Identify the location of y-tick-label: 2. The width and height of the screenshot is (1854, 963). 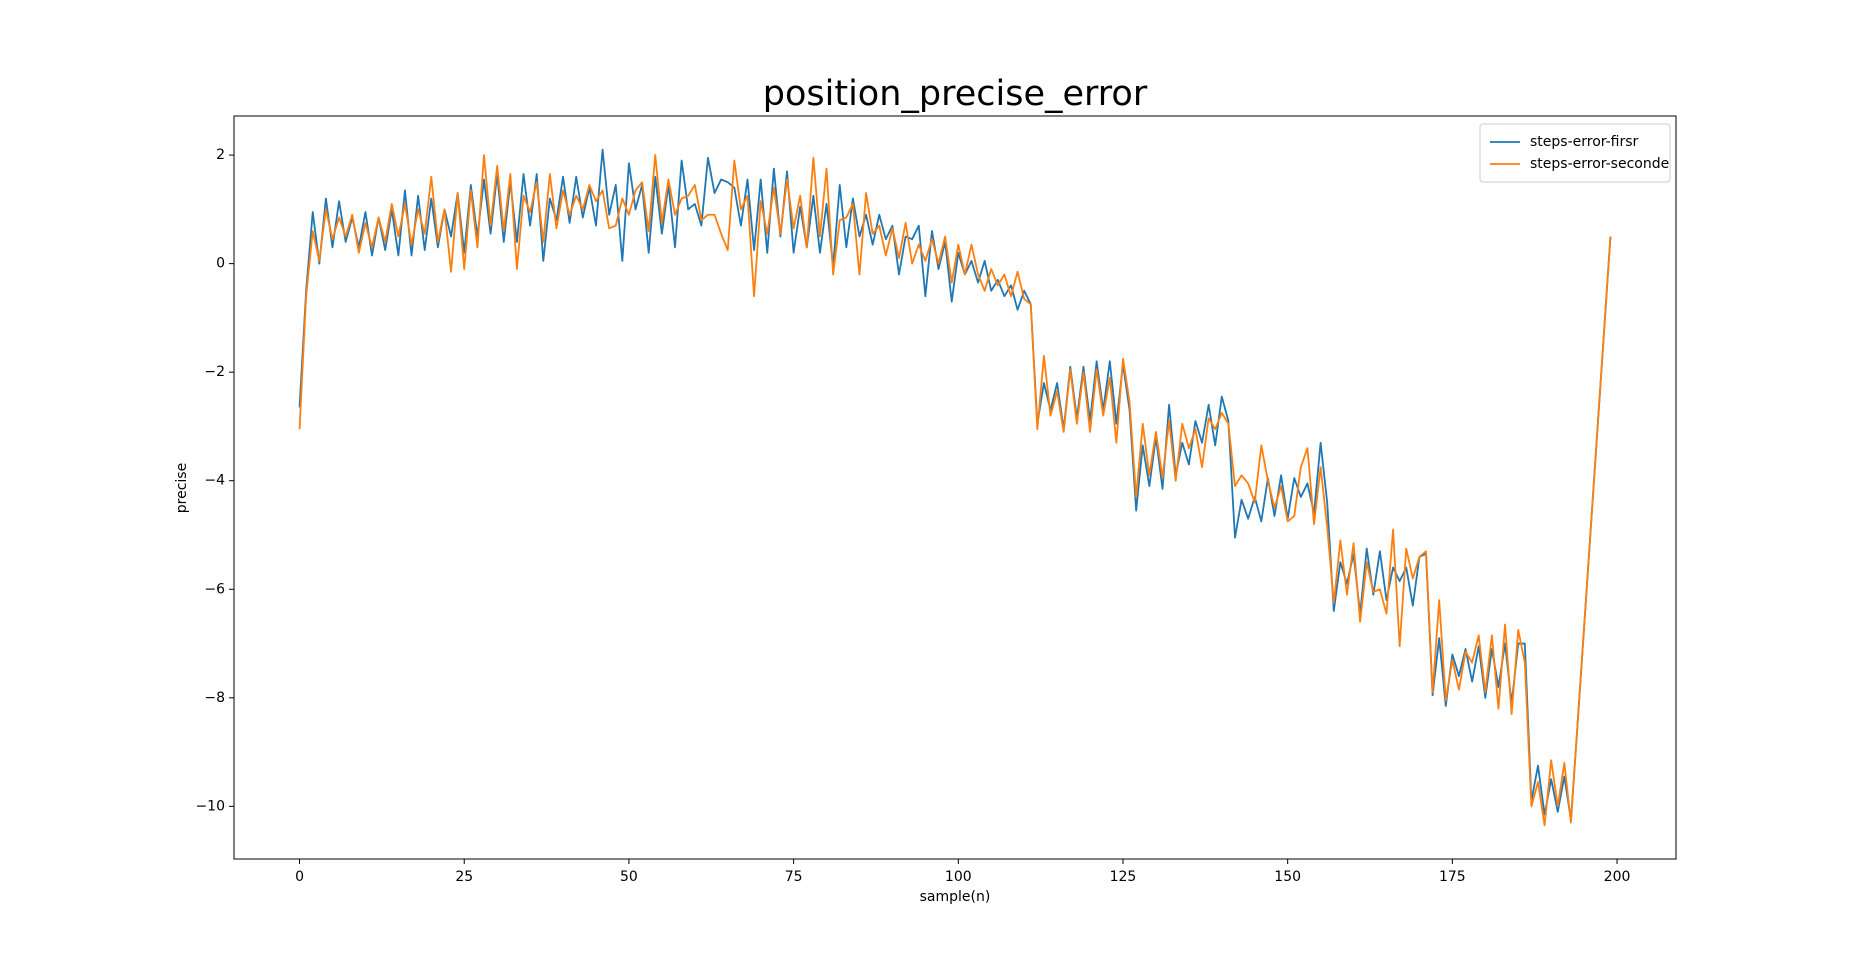
(220, 155).